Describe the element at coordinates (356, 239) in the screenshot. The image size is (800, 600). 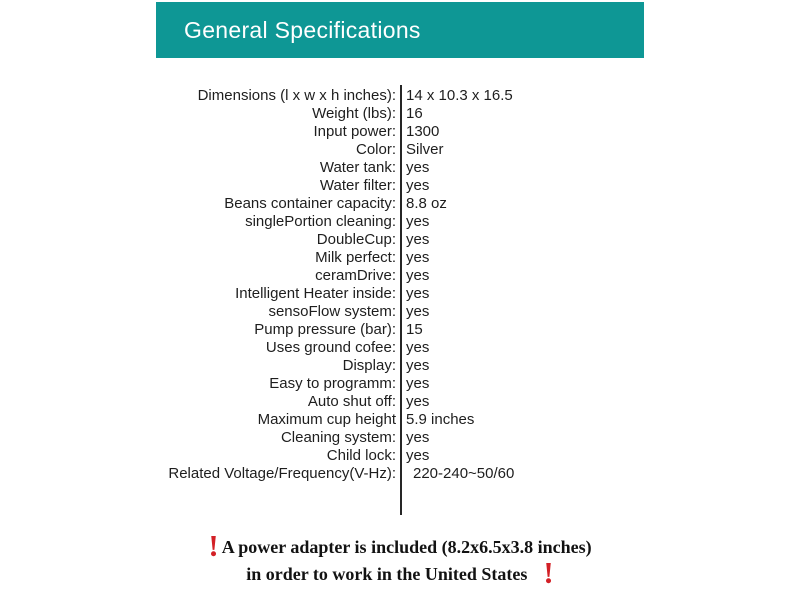
I see `spec-label: DoubleCup:` at that location.